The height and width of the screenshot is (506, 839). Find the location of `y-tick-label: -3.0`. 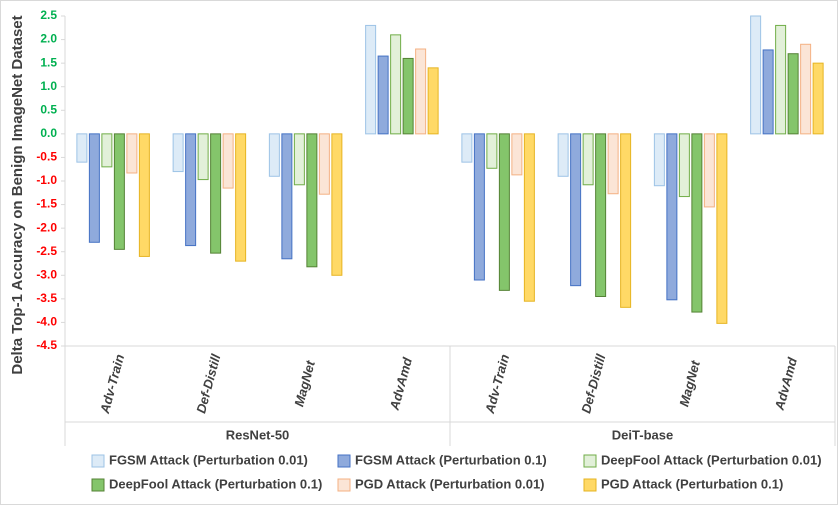

y-tick-label: -3.0 is located at coordinates (46, 274).